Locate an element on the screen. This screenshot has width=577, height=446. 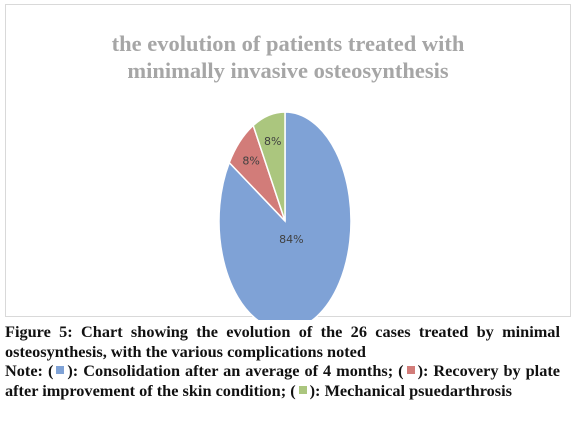
slice-label: 84% is located at coordinates (291, 239).